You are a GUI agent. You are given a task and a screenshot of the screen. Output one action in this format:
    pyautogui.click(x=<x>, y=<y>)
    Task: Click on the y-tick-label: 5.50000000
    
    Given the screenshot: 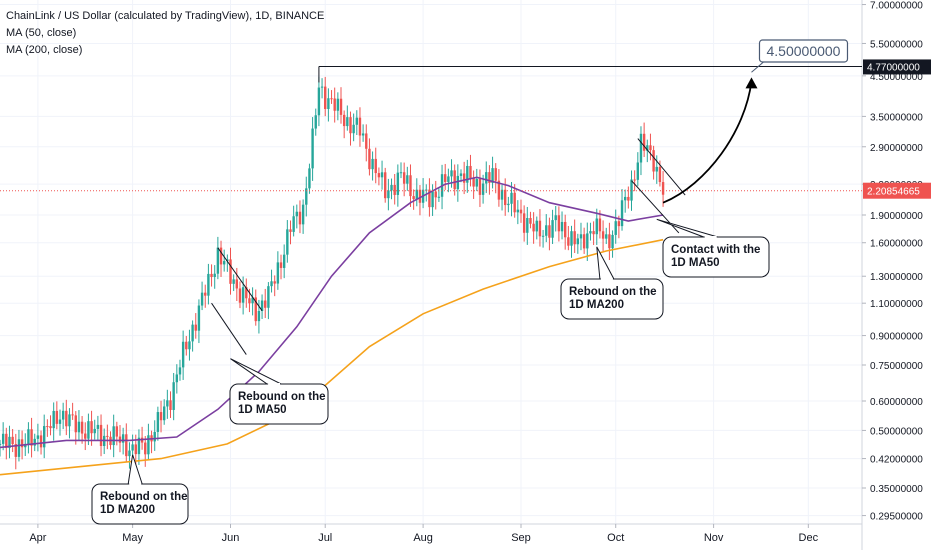 What is the action you would take?
    pyautogui.click(x=896, y=44)
    